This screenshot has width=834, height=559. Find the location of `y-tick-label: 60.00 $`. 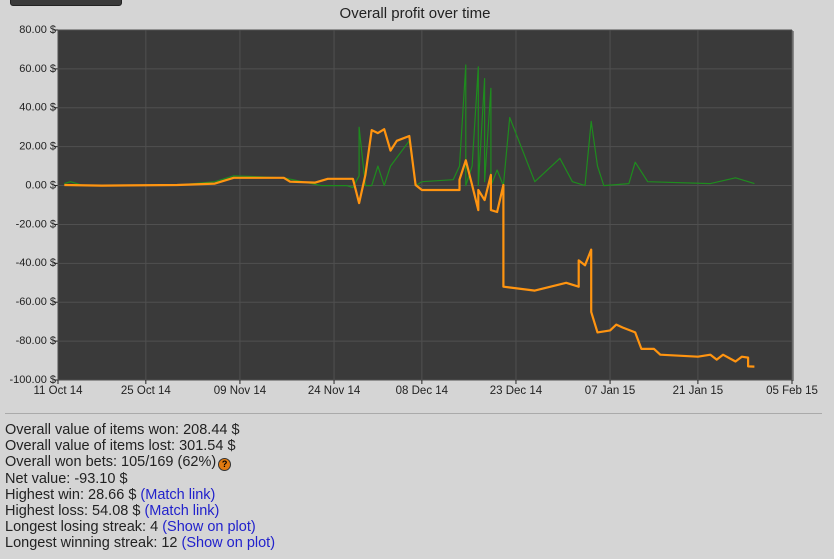

y-tick-label: 60.00 $ is located at coordinates (37, 69).